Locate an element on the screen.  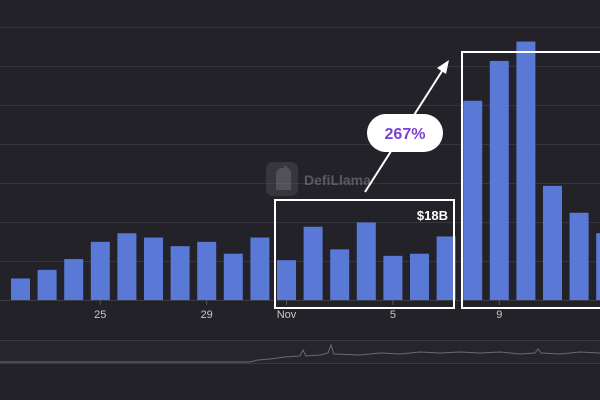
watermark: DefiLlama is located at coordinates (318, 179).